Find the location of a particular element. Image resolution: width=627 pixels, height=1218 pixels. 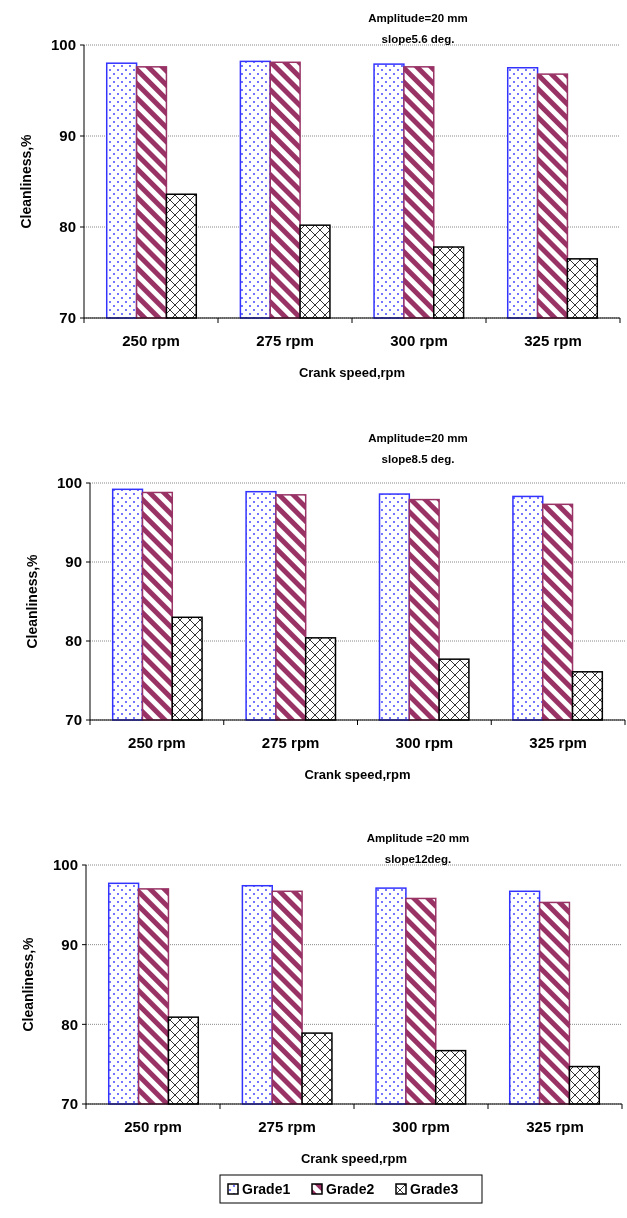

legend-label: Grade3 is located at coordinates (434, 1188).